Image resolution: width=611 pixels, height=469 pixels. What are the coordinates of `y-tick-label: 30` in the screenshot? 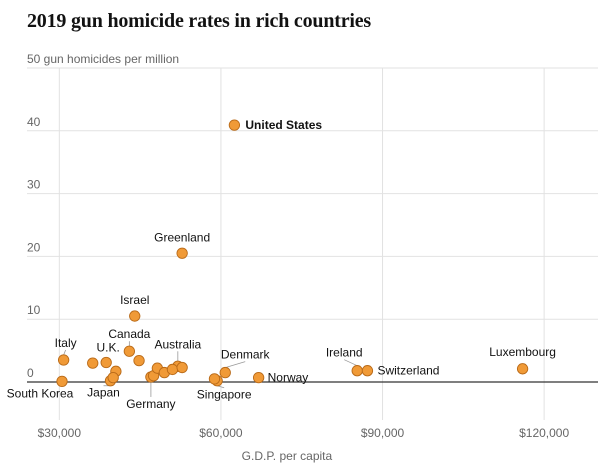 It's located at (34, 185).